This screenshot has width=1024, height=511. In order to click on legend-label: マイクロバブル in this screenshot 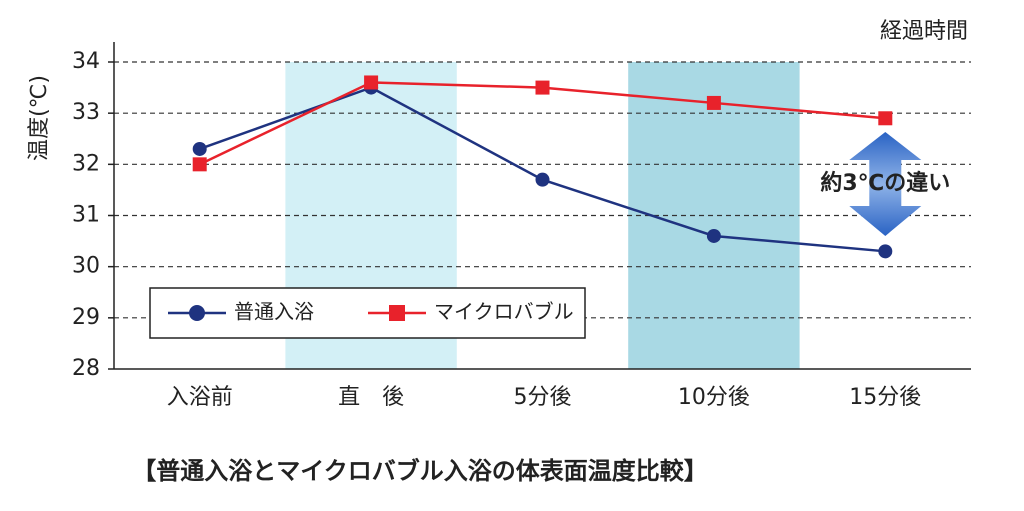, I will do `click(504, 312)`.